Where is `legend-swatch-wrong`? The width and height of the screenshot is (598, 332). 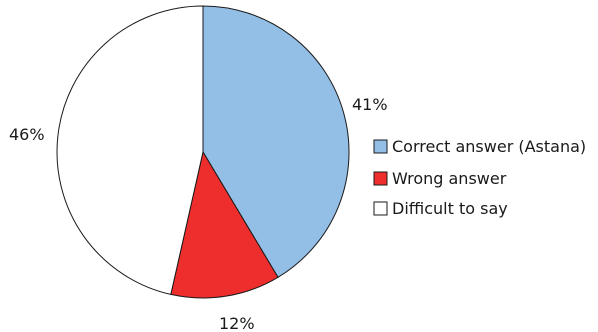 legend-swatch-wrong is located at coordinates (380, 178).